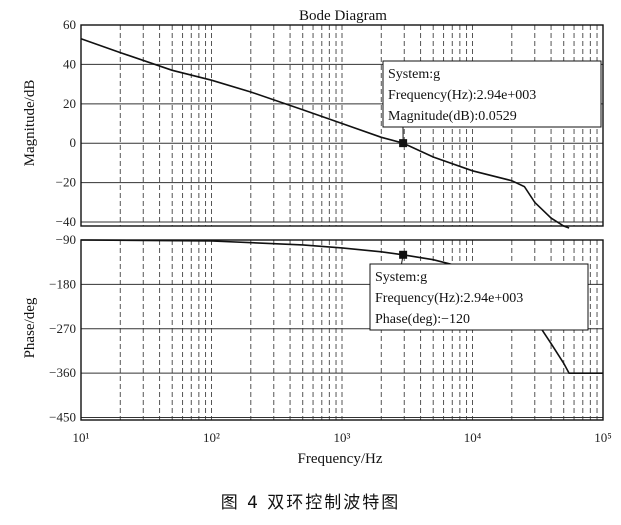  I want to click on x-tick-label: 10¹, so click(81, 437).